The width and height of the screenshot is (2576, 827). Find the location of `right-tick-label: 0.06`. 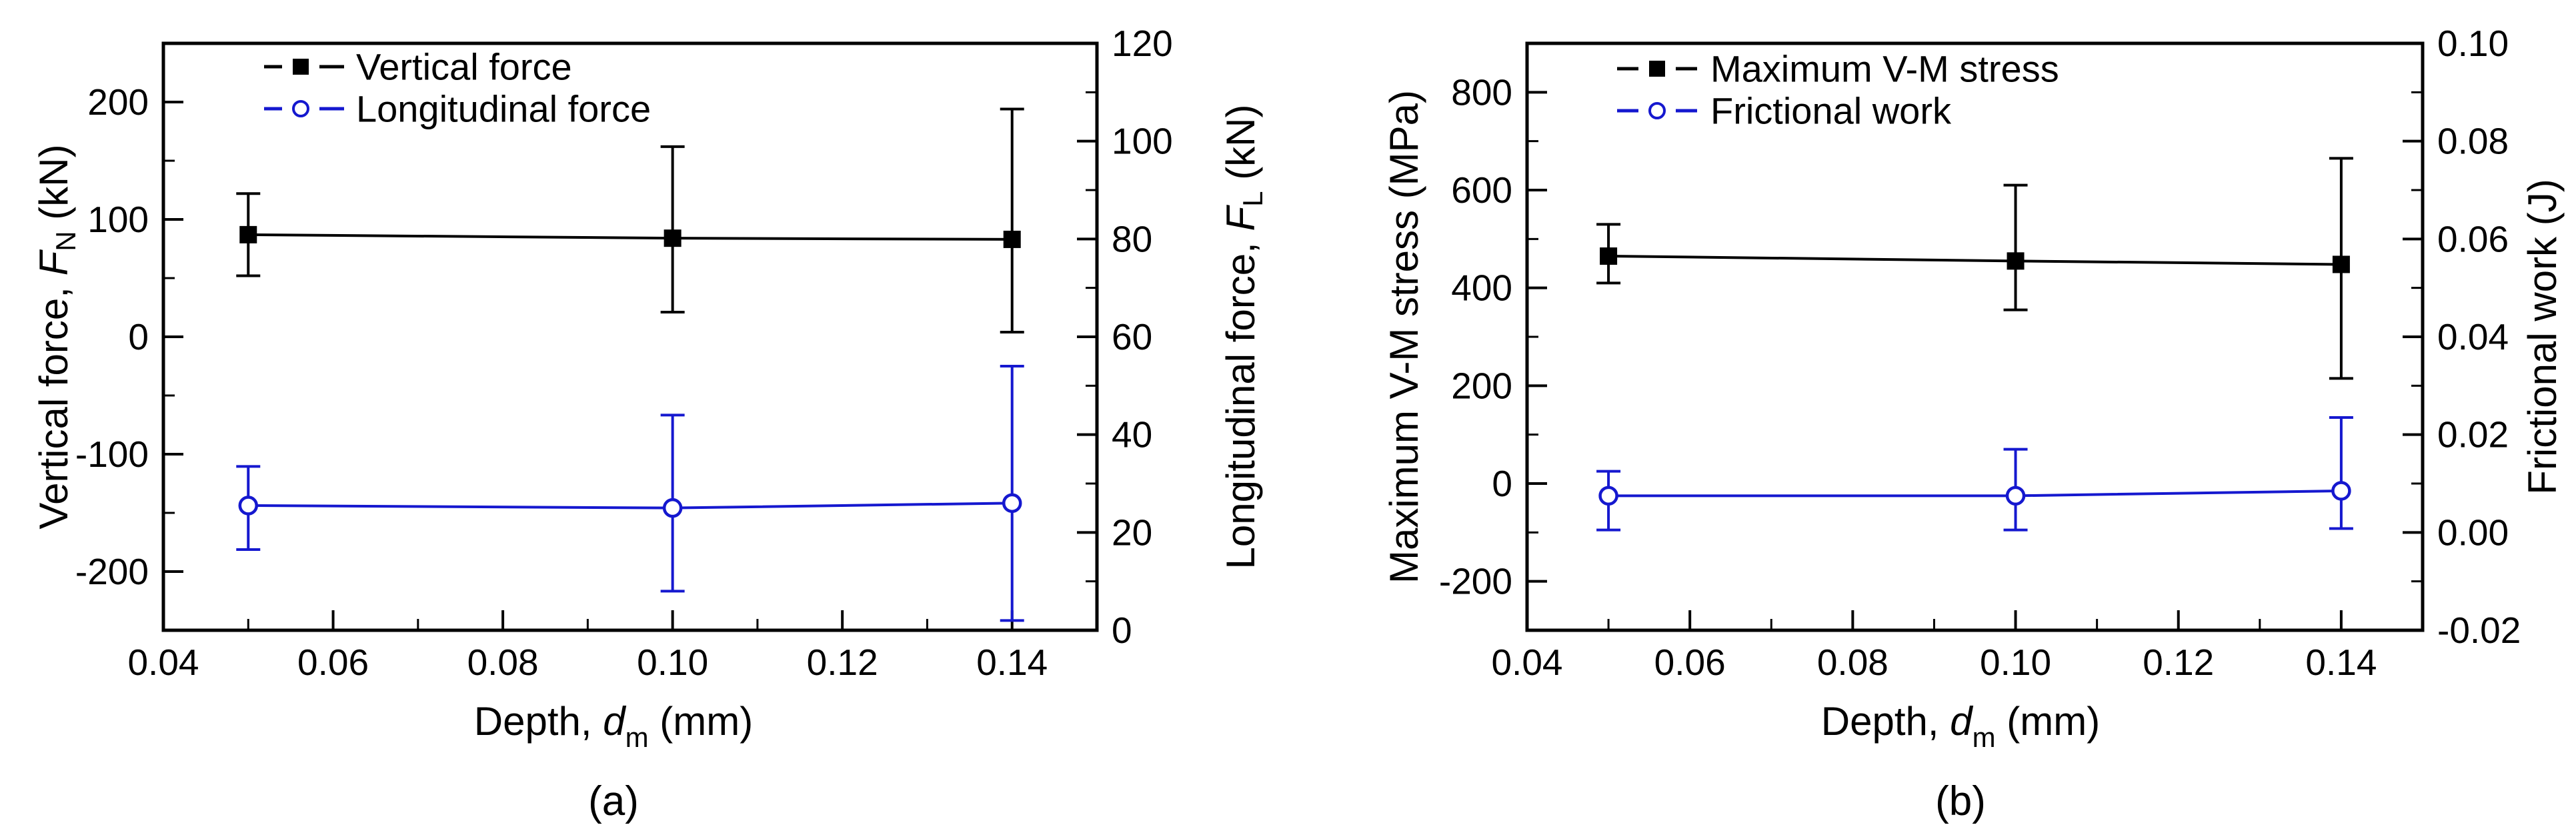

right-tick-label: 0.06 is located at coordinates (2473, 238).